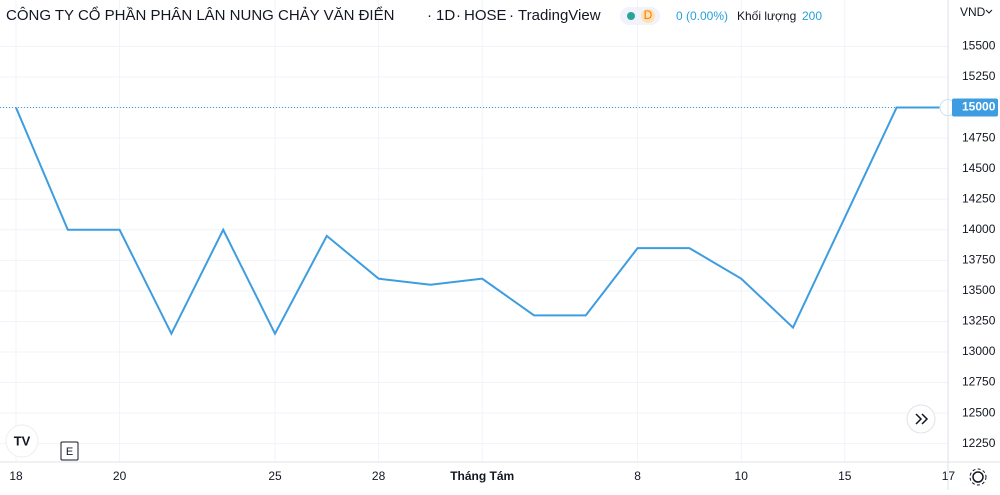 This screenshot has width=1000, height=495. I want to click on svg-text: TV, so click(22, 440).